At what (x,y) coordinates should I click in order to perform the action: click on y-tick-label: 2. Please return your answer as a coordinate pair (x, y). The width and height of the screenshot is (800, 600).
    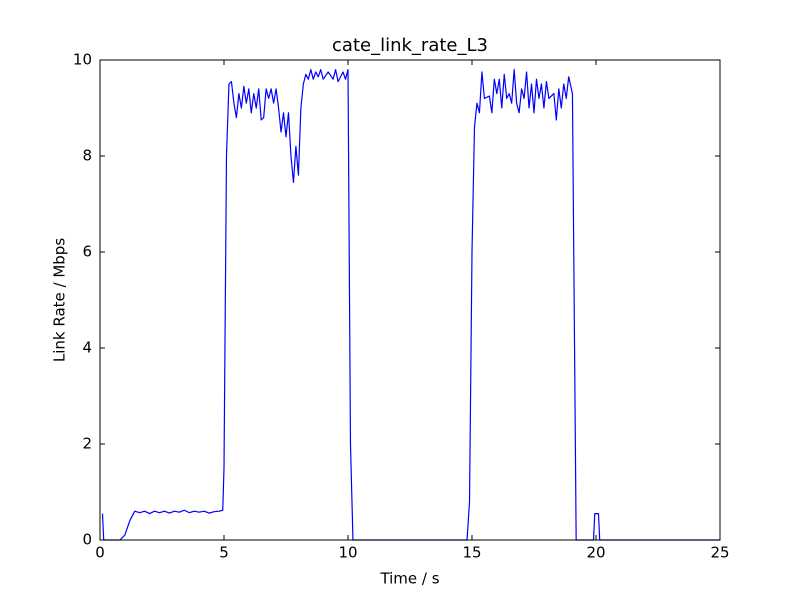
    Looking at the image, I should click on (87, 444).